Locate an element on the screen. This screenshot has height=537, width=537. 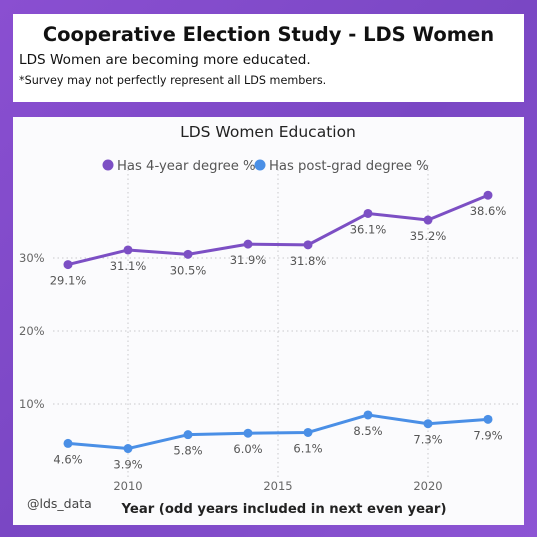
data-label: 7.3% is located at coordinates (427, 440).